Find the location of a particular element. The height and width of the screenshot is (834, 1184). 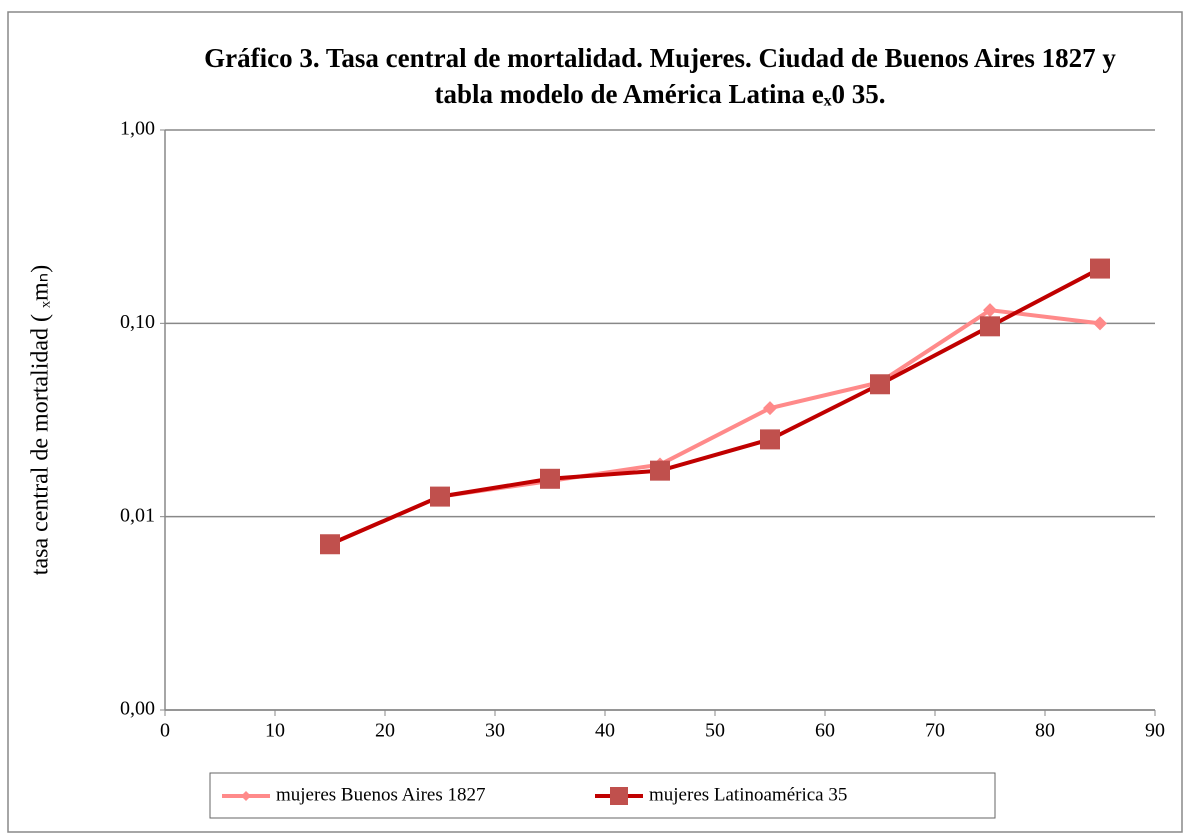

y-tick-label: 0,00 is located at coordinates (137, 709).